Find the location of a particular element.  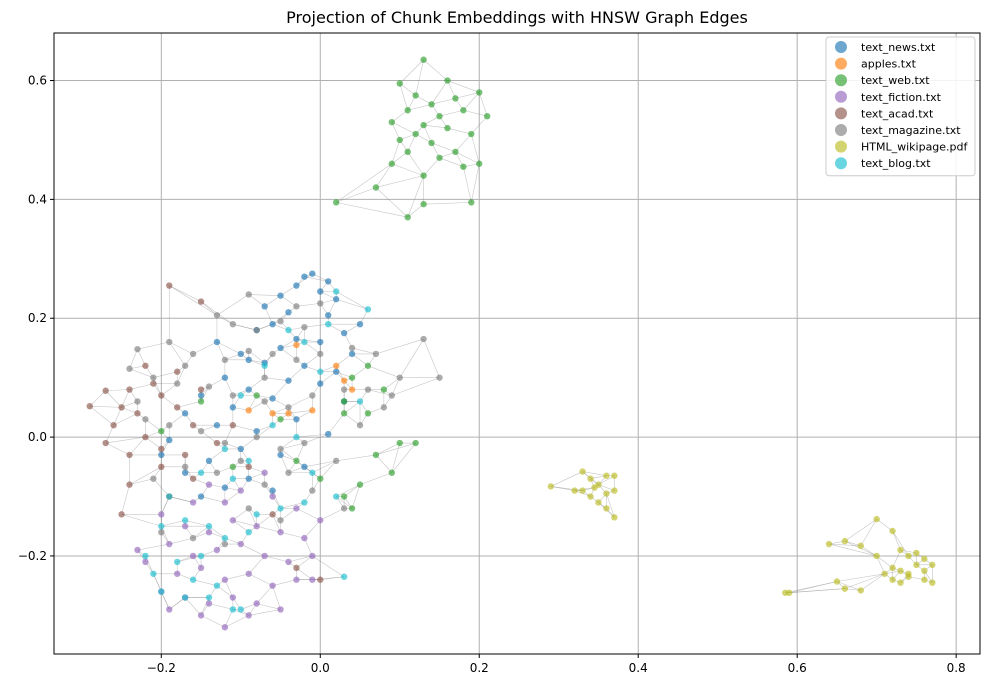

legend-label: text_magazine.txt is located at coordinates (911, 130).